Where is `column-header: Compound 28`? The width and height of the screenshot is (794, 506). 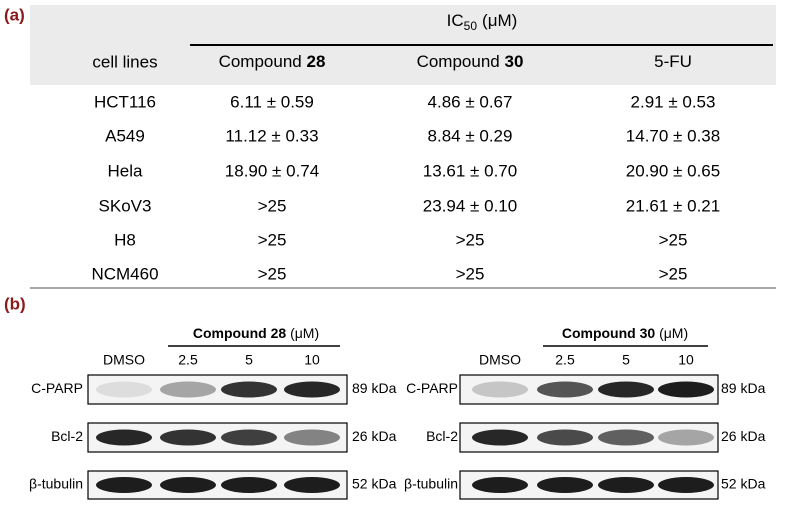
column-header: Compound 28 is located at coordinates (272, 61).